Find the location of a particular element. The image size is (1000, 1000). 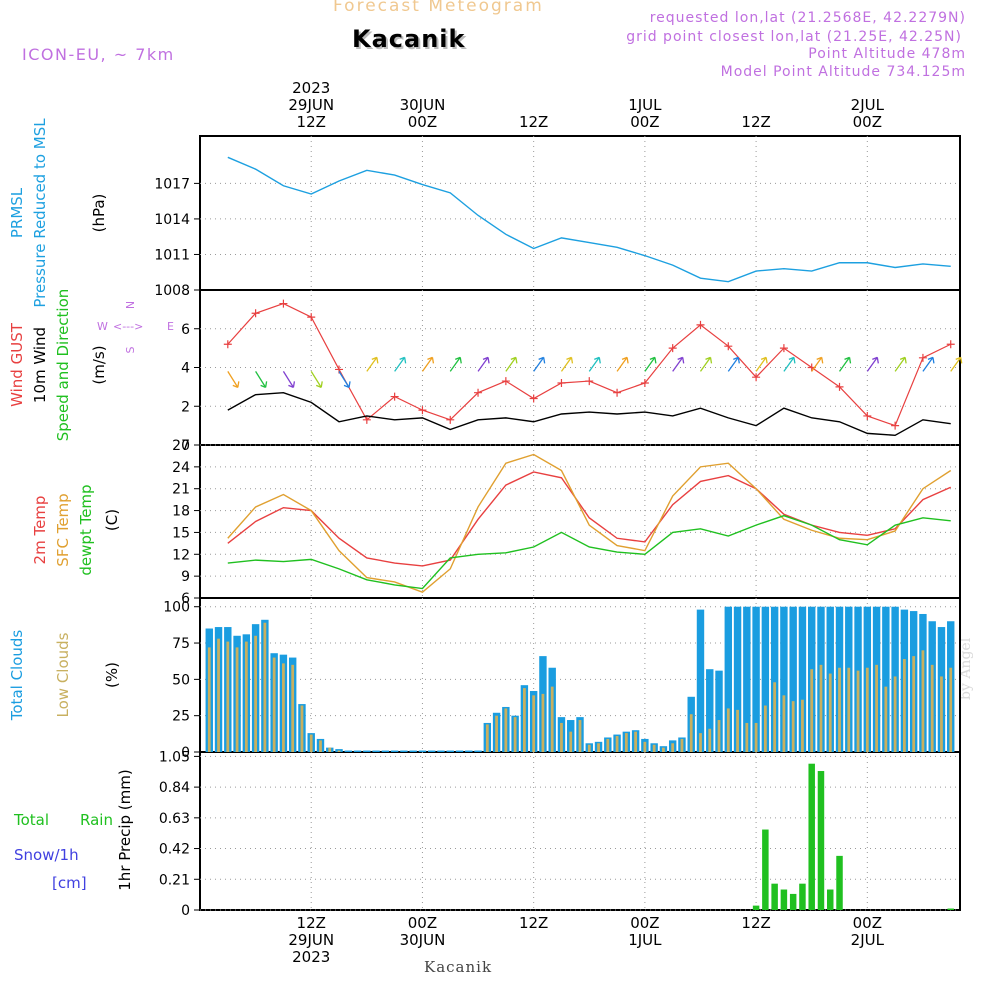

temp-tick-label: 21 is located at coordinates (181, 490).